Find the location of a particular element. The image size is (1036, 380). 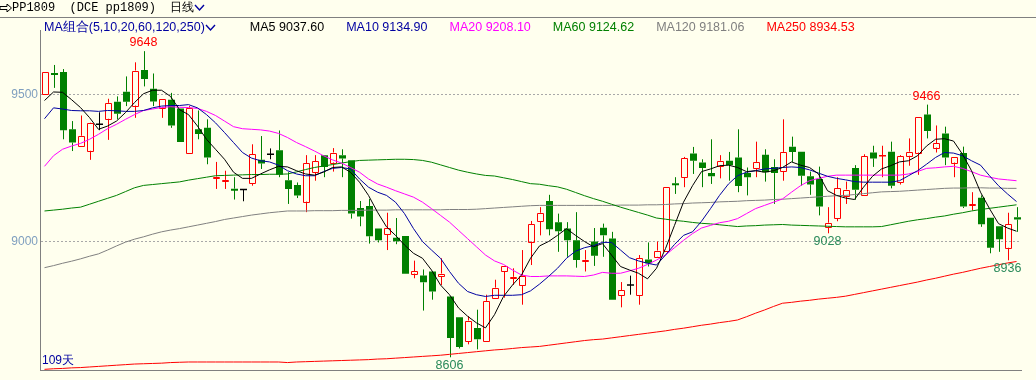

annotation: 9648 is located at coordinates (143, 42).